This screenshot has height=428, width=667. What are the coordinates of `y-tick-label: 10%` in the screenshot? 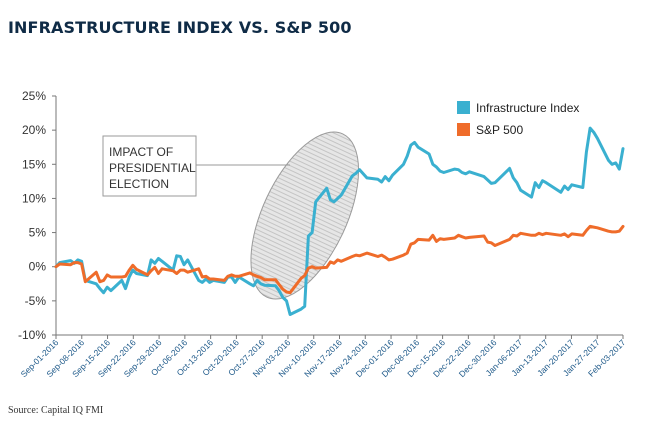 It's located at (34, 198).